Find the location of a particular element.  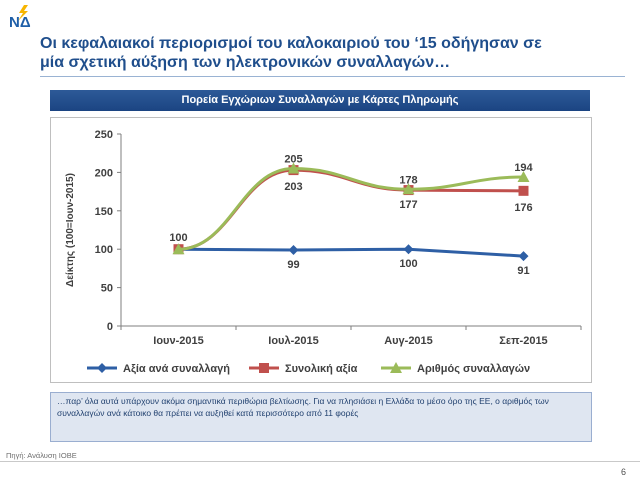

data-label: 203 is located at coordinates (293, 187).